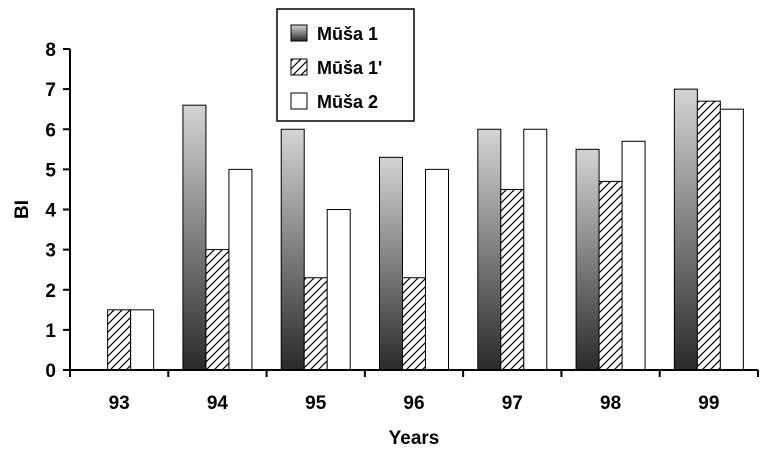 This screenshot has height=449, width=764. Describe the element at coordinates (50, 371) in the screenshot. I see `y-tick-label: 0` at that location.